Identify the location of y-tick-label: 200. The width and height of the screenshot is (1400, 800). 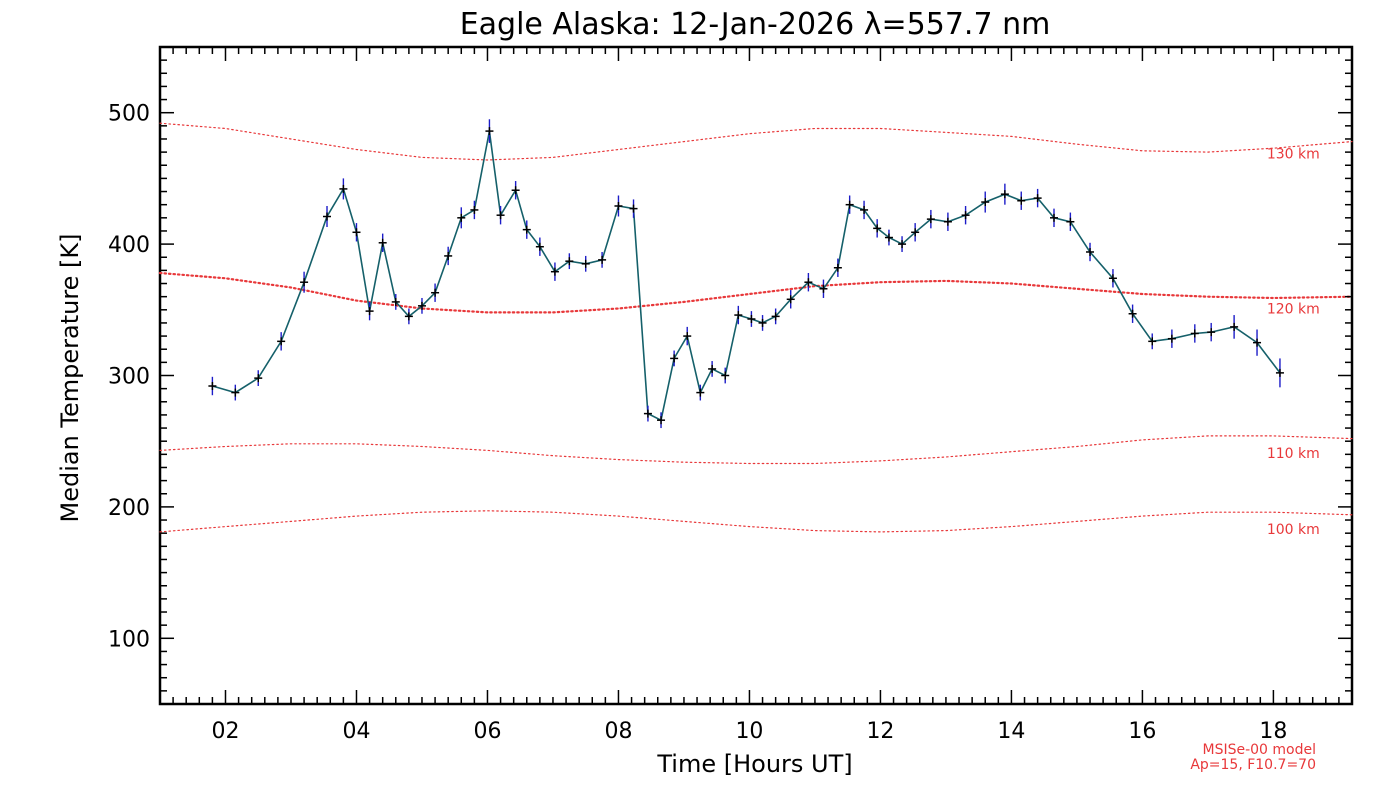
(129, 508).